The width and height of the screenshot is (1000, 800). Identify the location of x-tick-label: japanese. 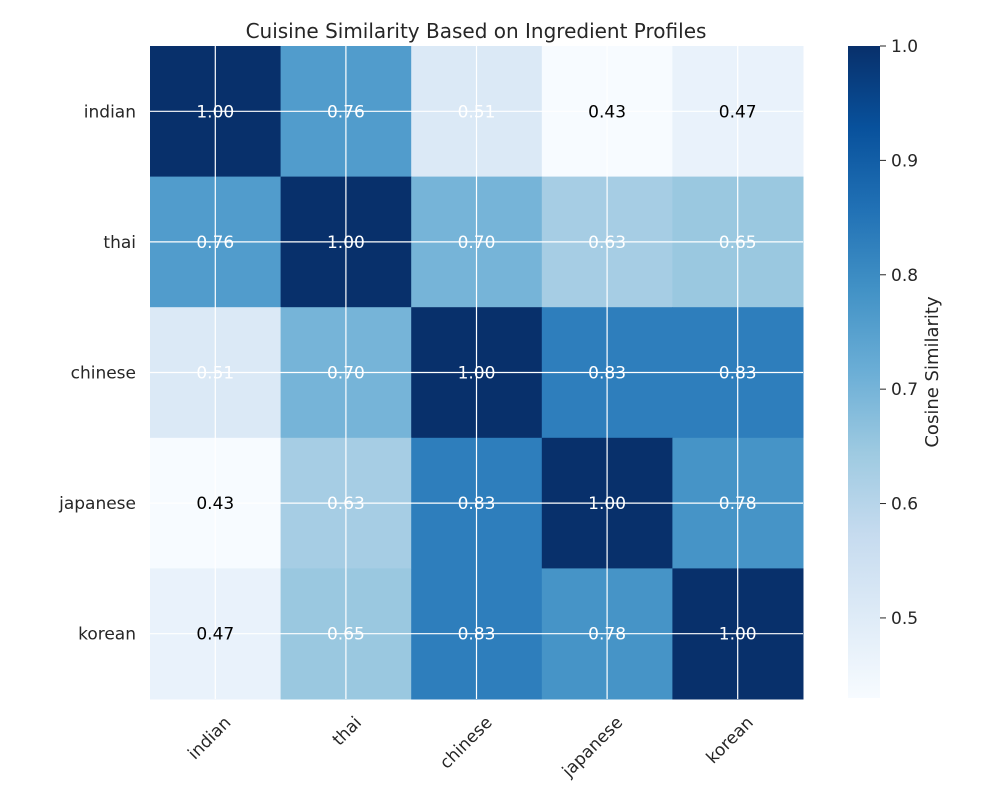
(592, 747).